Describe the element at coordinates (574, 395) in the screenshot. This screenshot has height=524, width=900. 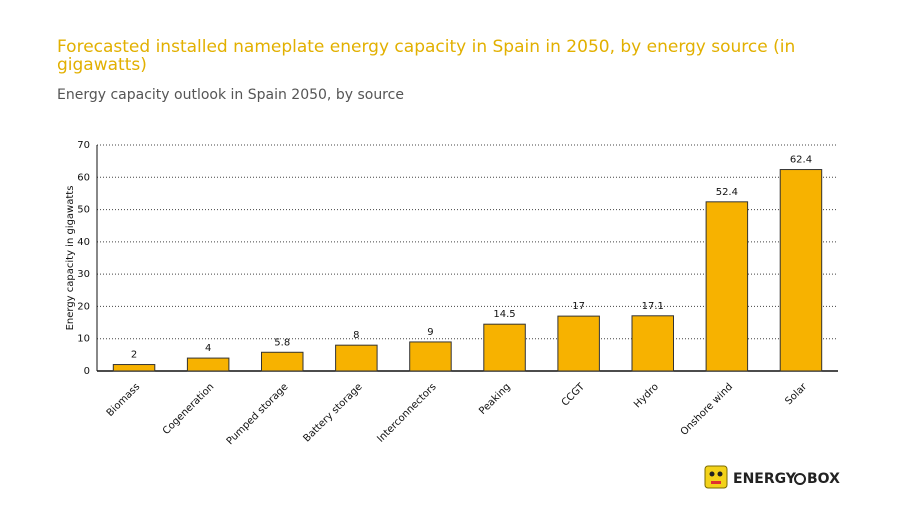
I see `x-tick-label: CCGT` at that location.